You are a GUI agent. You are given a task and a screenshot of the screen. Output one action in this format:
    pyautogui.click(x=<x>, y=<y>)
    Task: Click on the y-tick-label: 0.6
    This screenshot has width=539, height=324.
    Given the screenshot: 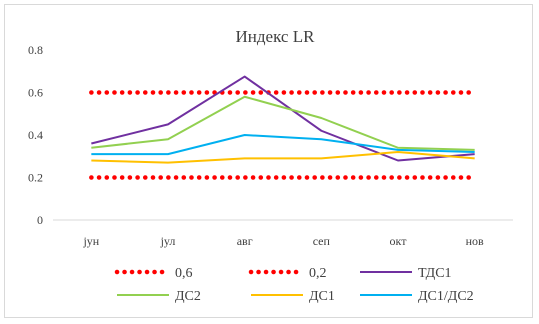 What is the action you would take?
    pyautogui.click(x=35, y=93)
    